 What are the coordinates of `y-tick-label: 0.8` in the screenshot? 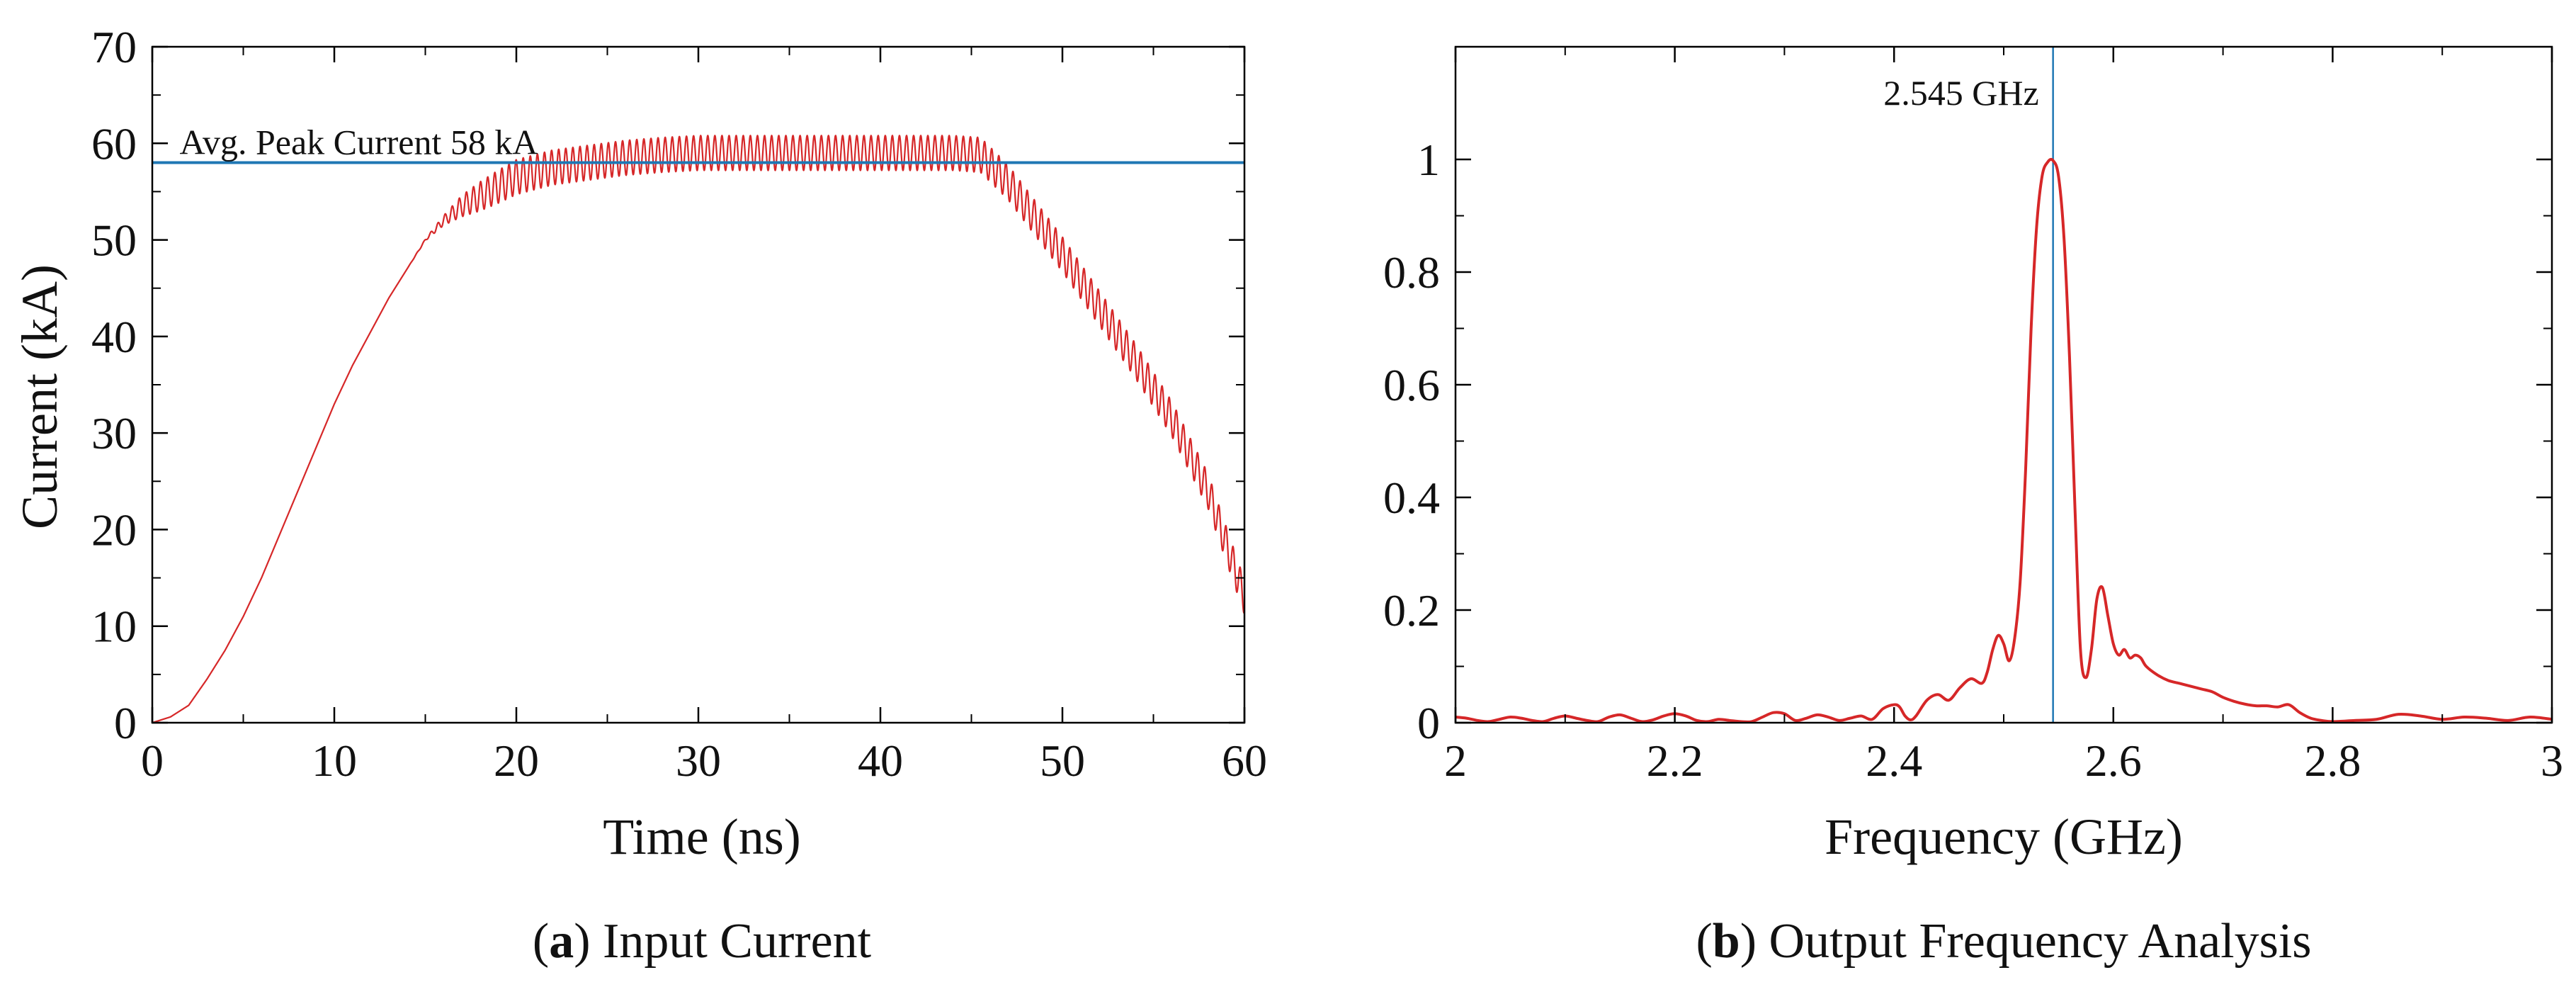 It's located at (1411, 272).